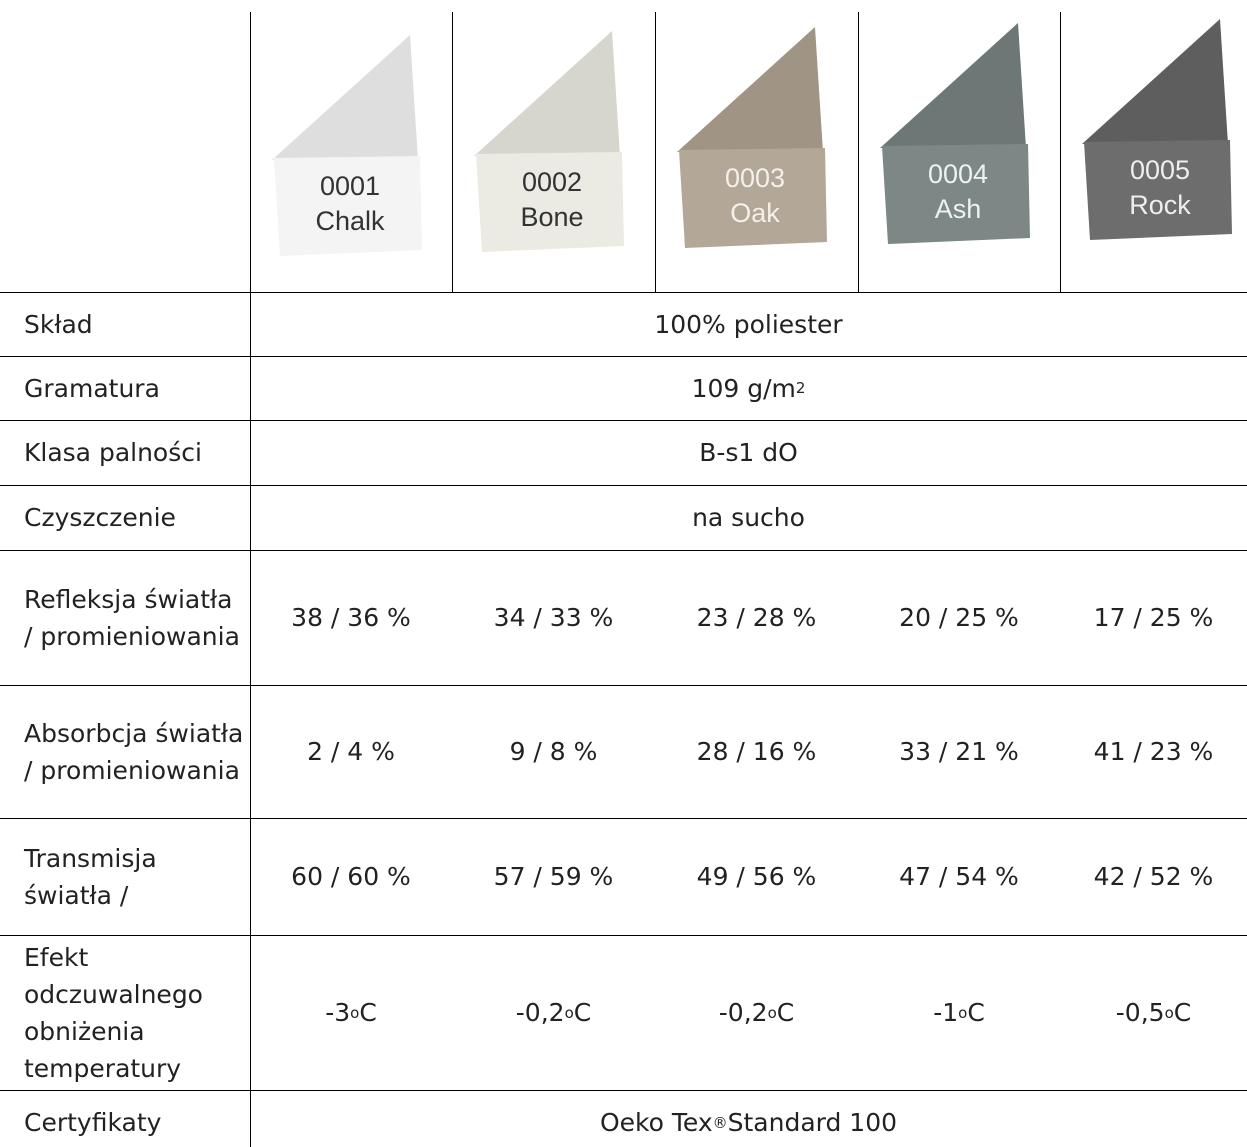  Describe the element at coordinates (351, 876) in the screenshot. I see `value-cell: 60 / 60 %` at that location.